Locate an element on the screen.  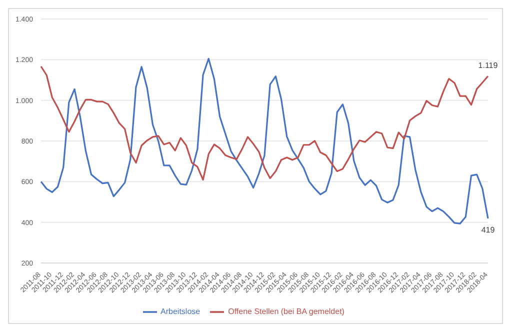
data-label: 1.119 is located at coordinates (488, 65).